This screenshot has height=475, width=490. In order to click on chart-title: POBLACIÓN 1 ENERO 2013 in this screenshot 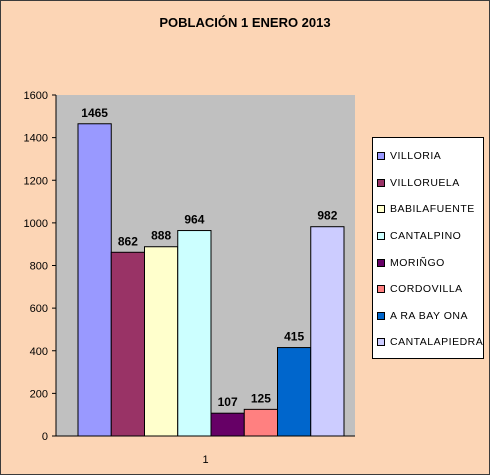, I will do `click(245, 22)`.